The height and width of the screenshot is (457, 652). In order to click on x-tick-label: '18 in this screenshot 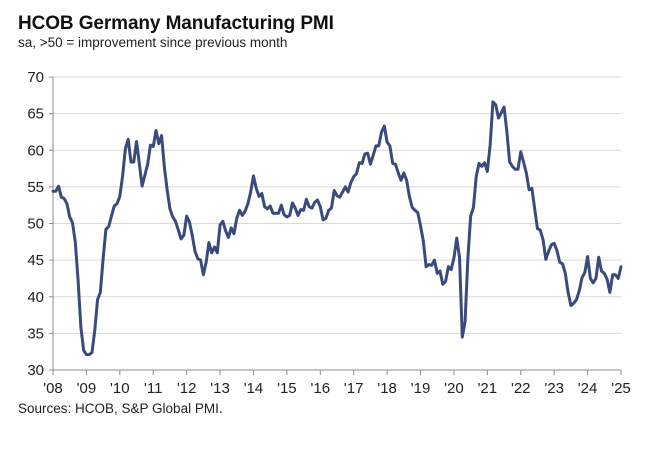, I will do `click(387, 388)`.